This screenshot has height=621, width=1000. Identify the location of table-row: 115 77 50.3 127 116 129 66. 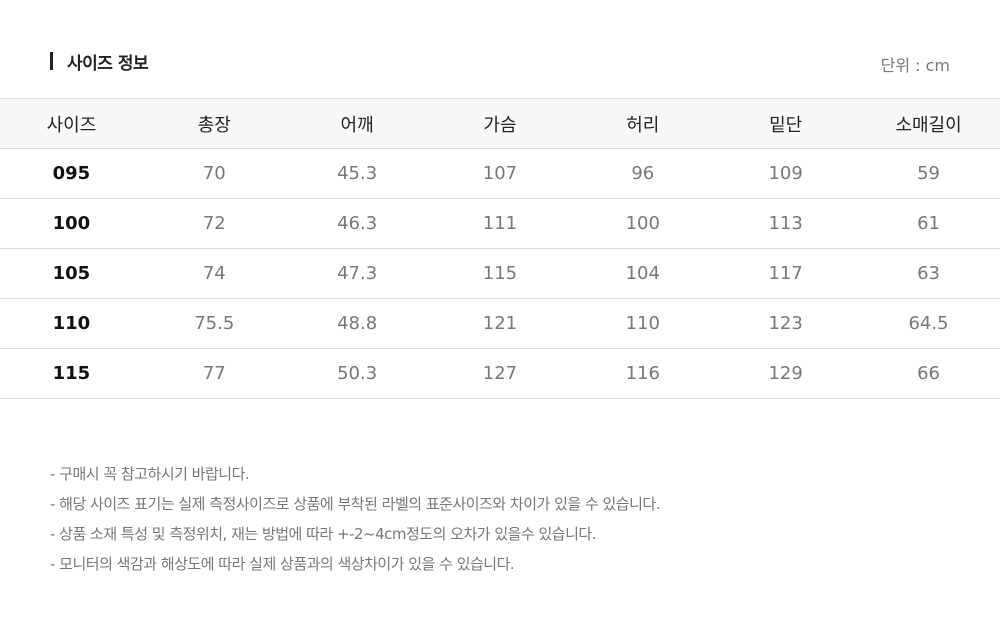
(500, 373).